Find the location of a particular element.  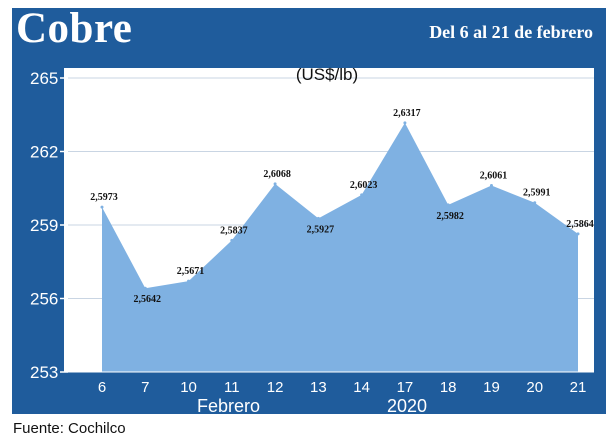

y-tick-label: 265 is located at coordinates (44, 78).